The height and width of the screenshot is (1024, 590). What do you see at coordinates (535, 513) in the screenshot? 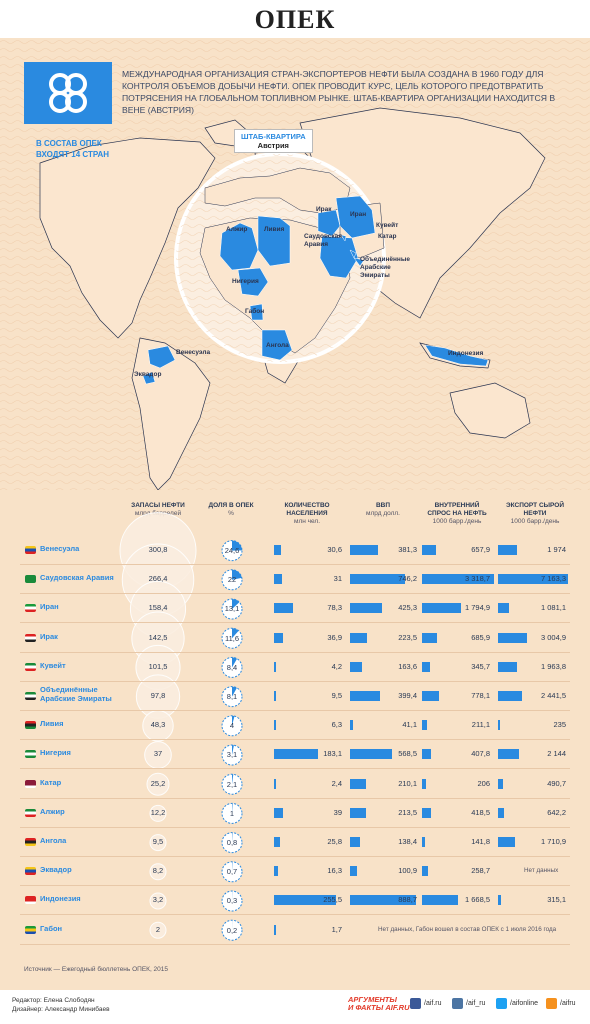
I see `col-export-label-2: НЕФТИ` at bounding box center [535, 513].